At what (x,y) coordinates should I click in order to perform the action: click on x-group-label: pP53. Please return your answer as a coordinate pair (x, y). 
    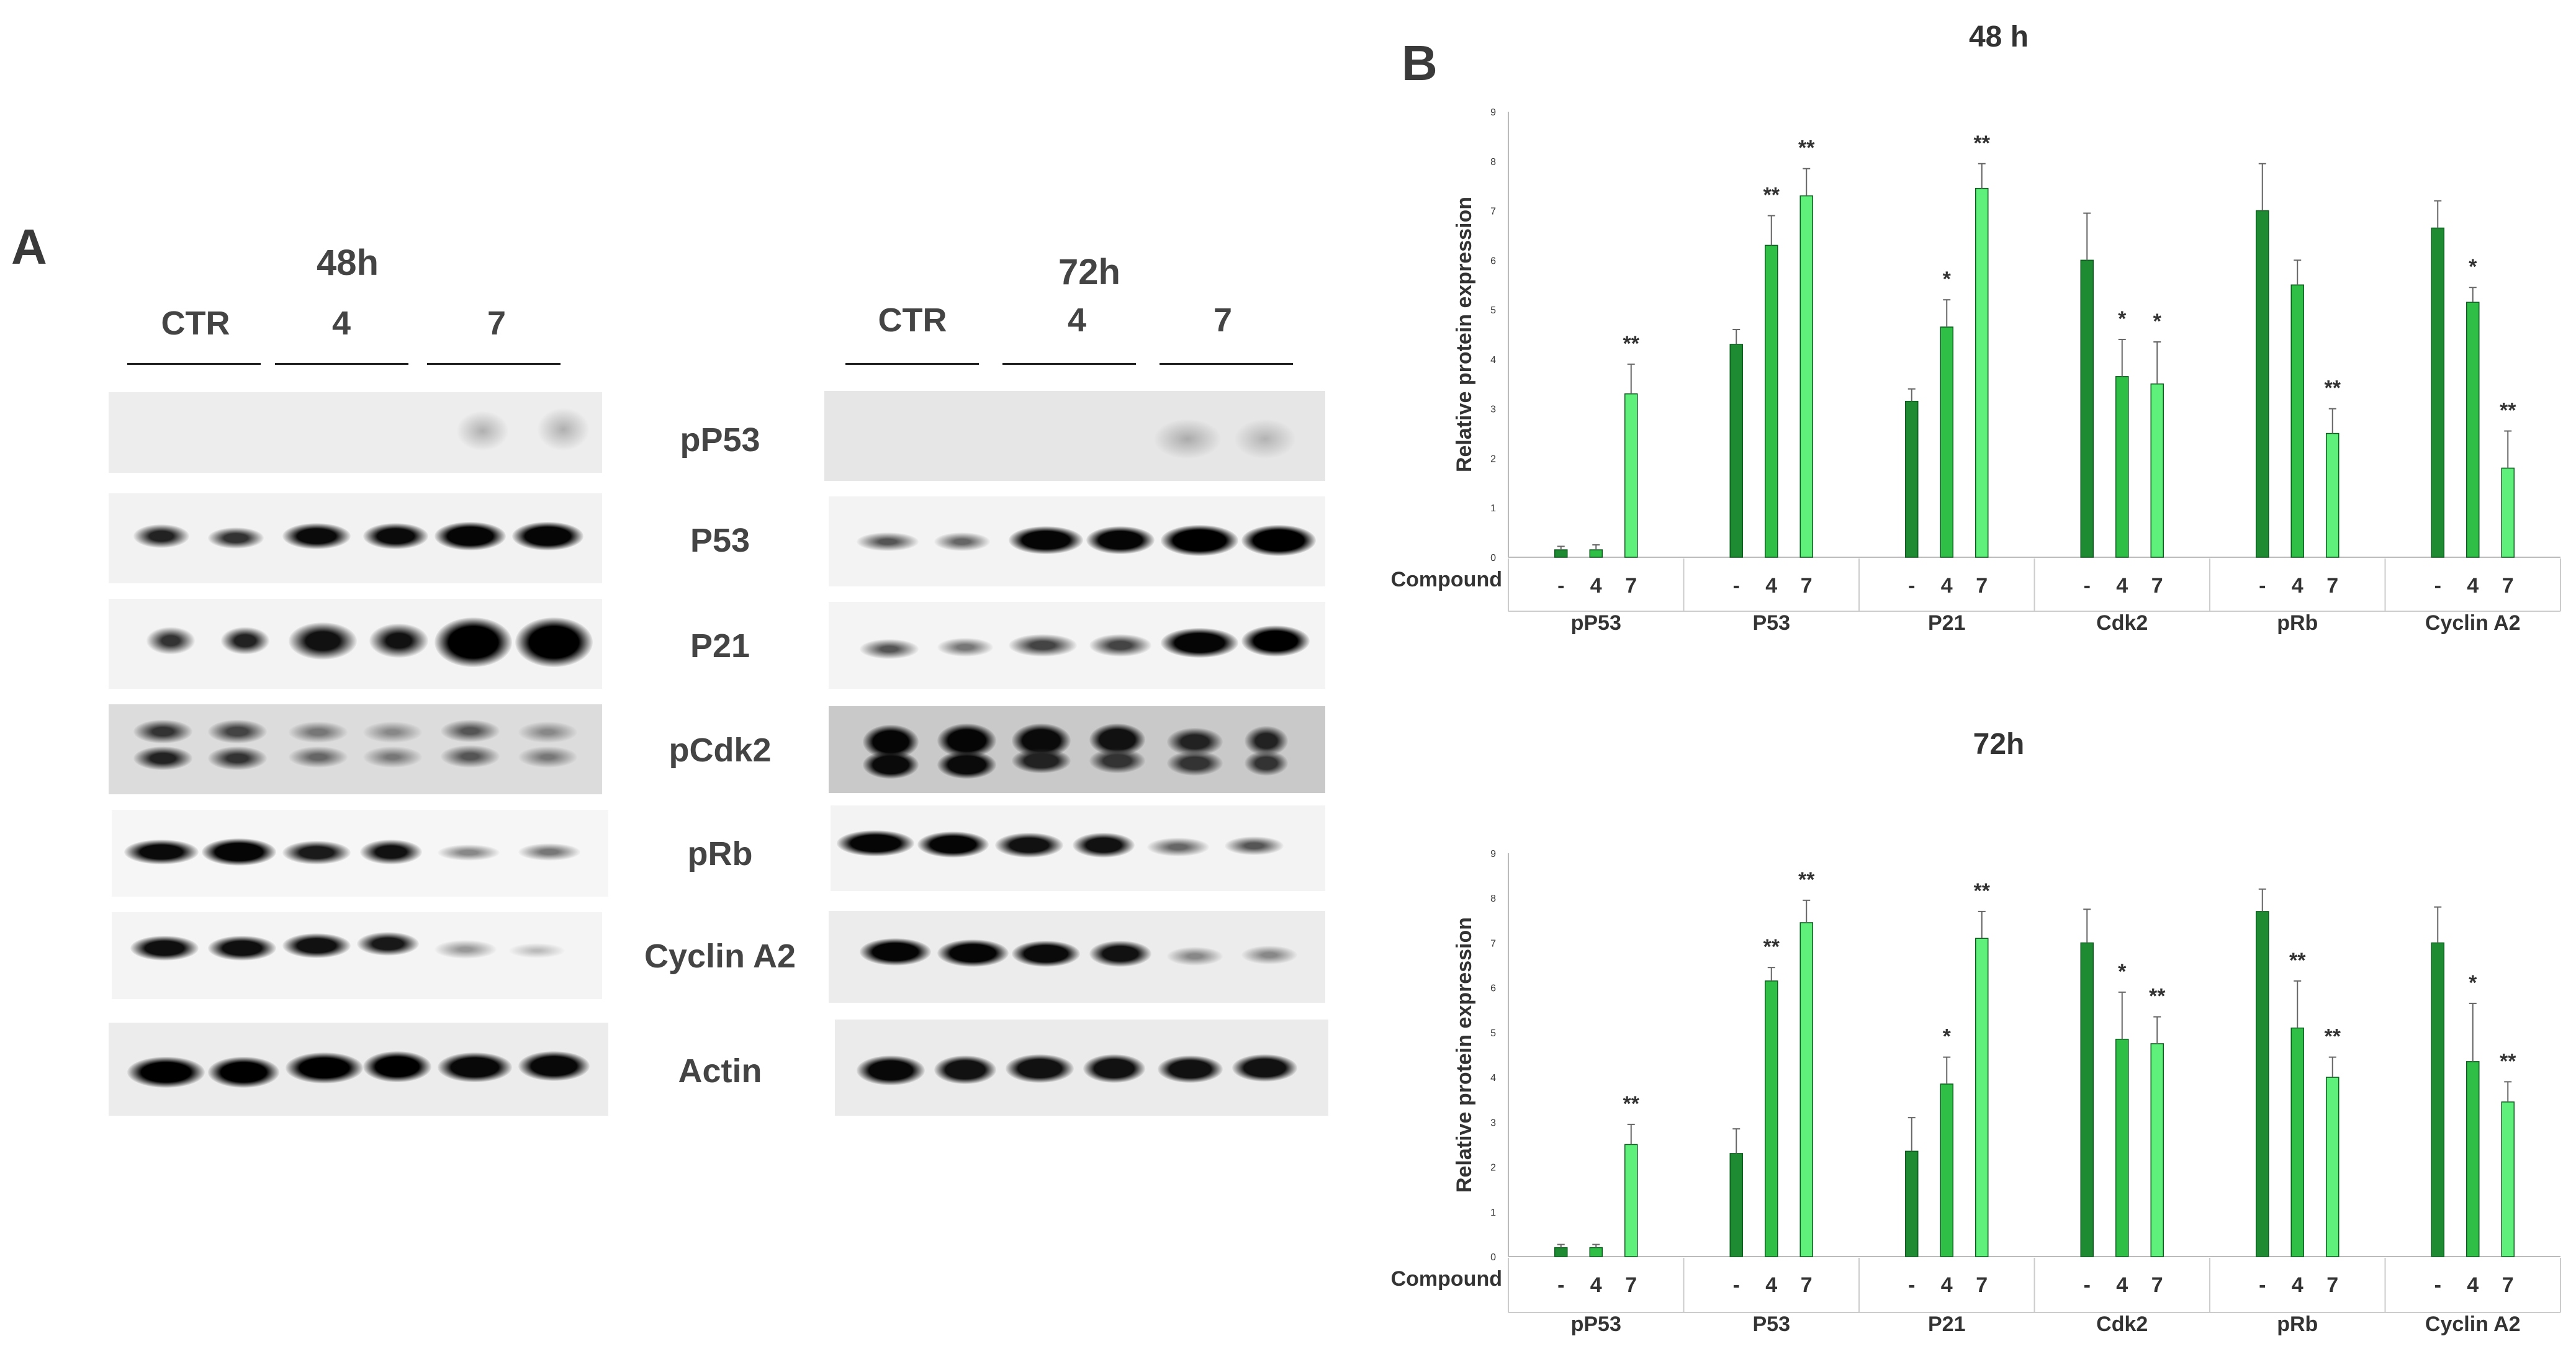
    Looking at the image, I should click on (1596, 1324).